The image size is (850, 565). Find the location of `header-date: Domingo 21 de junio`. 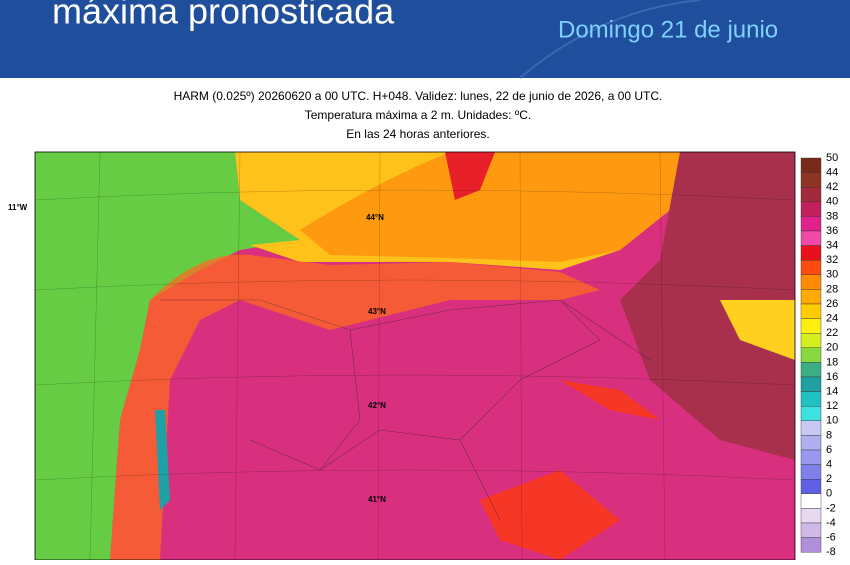

header-date: Domingo 21 de junio is located at coordinates (668, 29).